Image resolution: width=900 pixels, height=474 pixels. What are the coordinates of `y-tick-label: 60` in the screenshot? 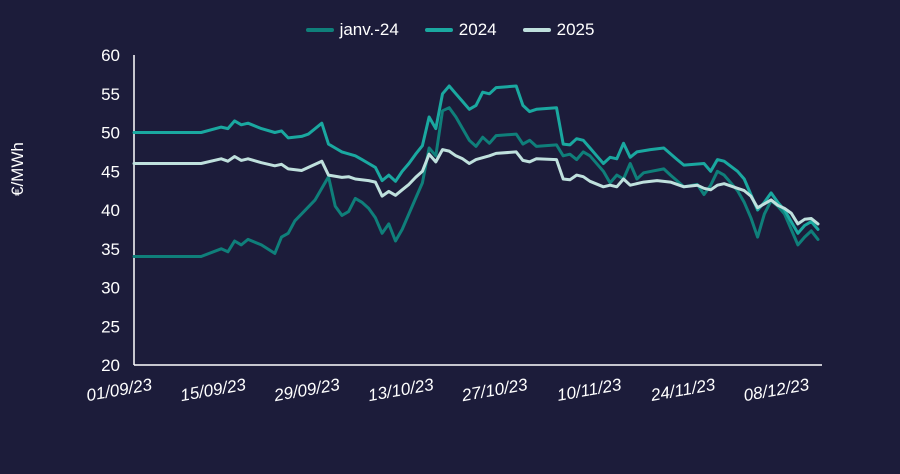 It's located at (110, 55).